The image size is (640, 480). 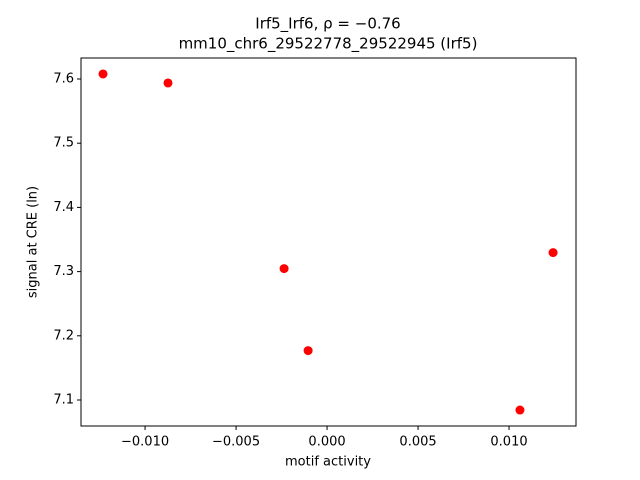 I want to click on chart-subtitle: mm10_chr6_29522778_29522945 (Irf5), so click(x=328, y=44).